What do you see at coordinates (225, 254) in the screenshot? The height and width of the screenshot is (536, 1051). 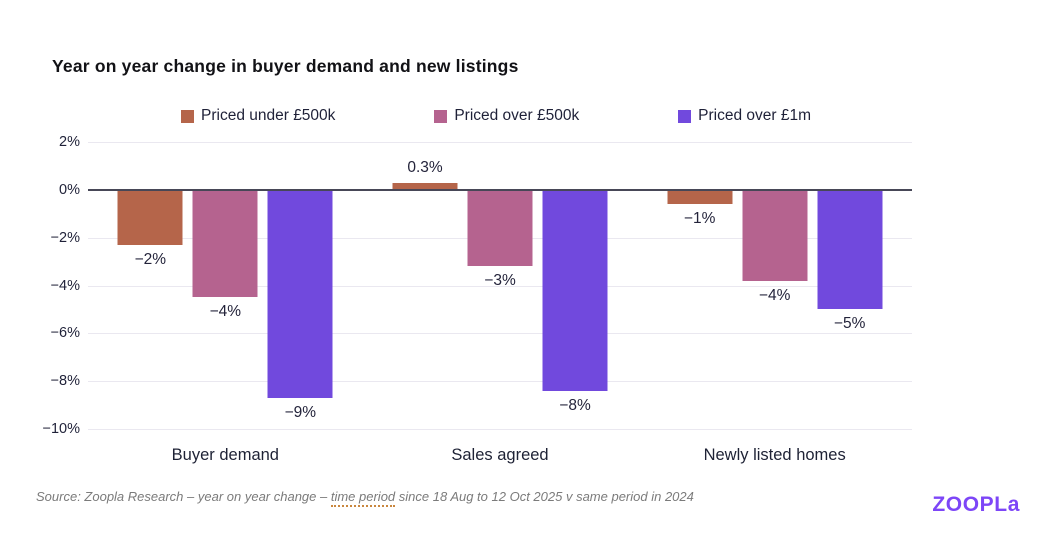 I see `bar-buyer-demand-priced-over-500k: −4%` at bounding box center [225, 254].